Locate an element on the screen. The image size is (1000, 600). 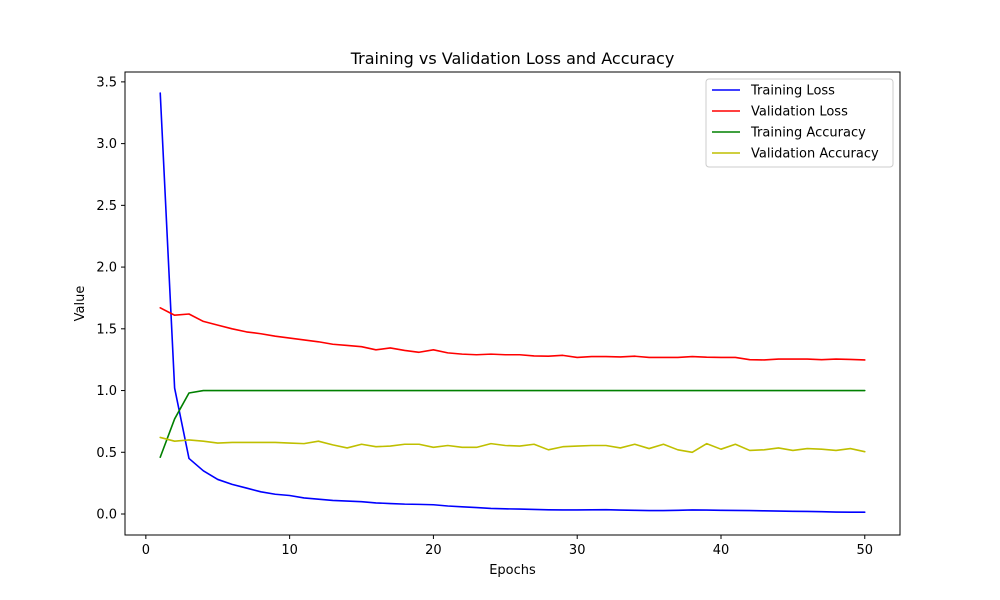
y-axis-label: Value is located at coordinates (80, 304).